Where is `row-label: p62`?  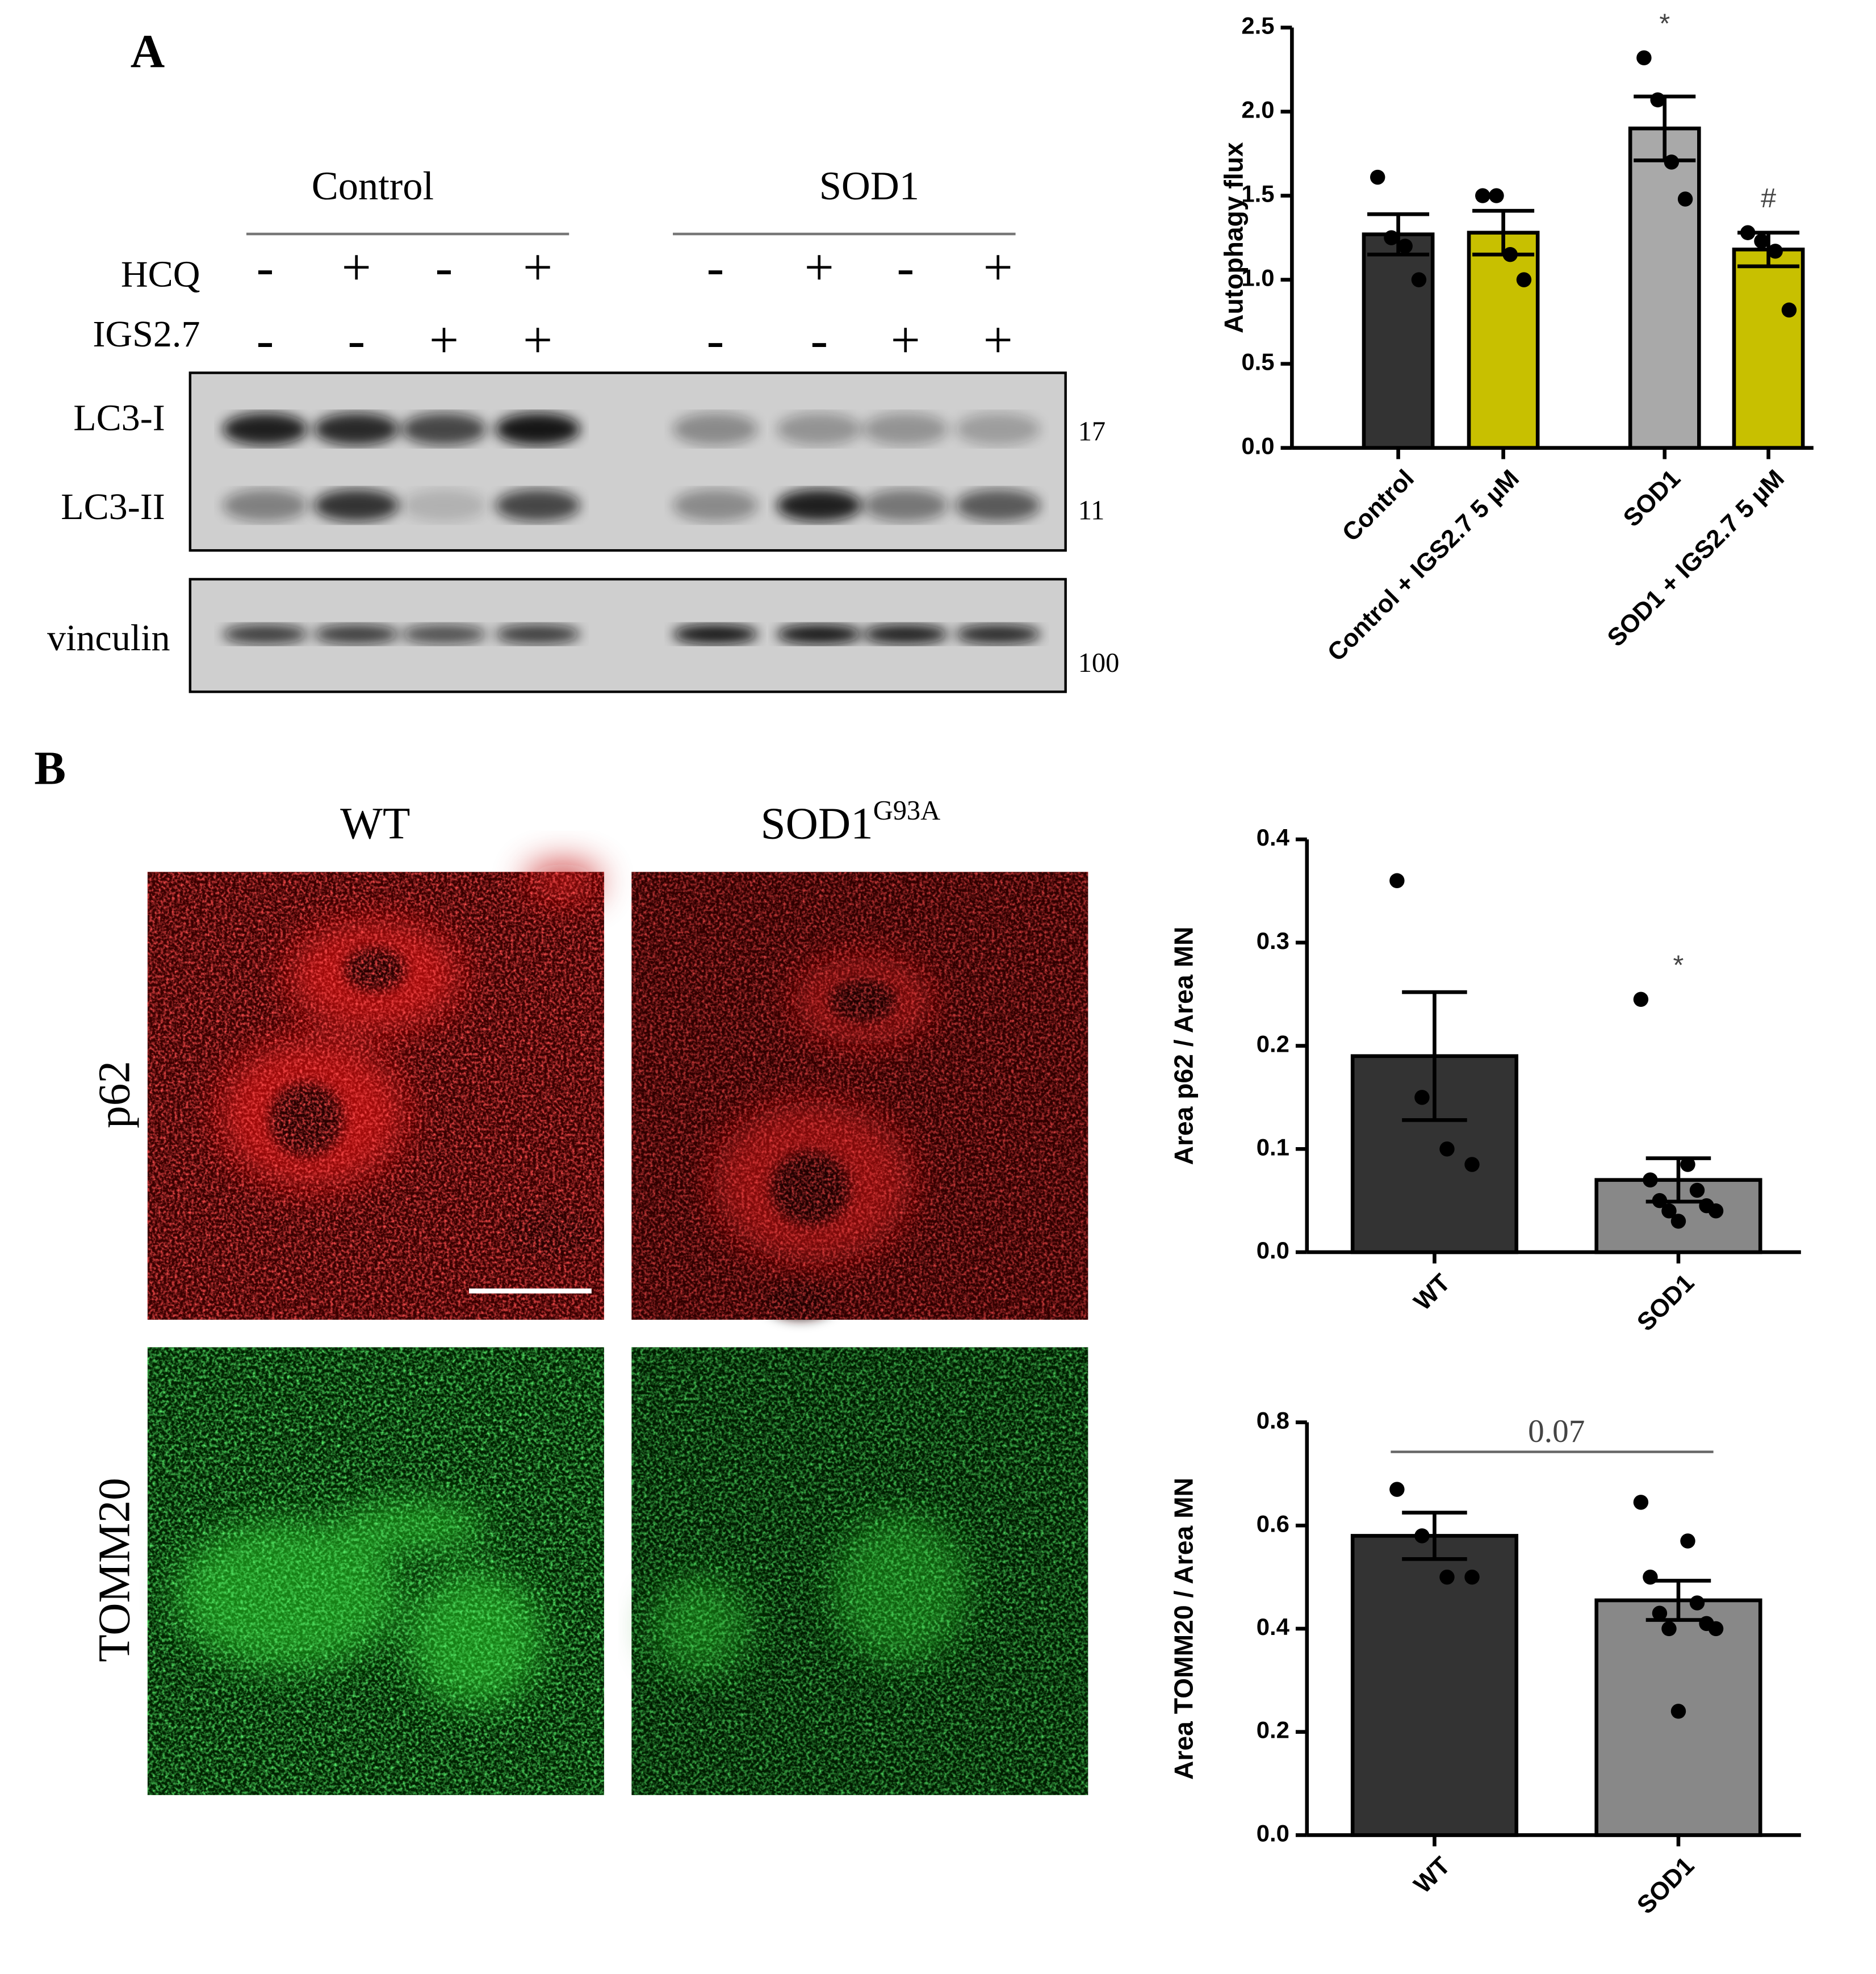
row-label: p62 is located at coordinates (114, 1094).